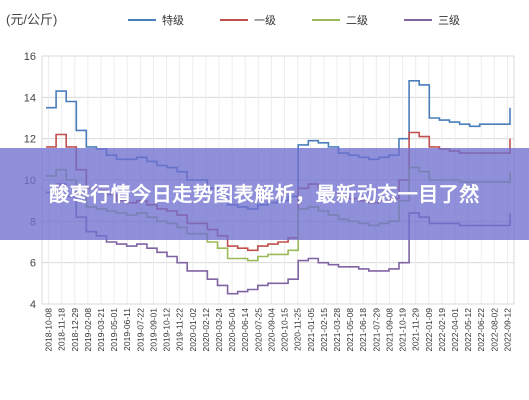 Image resolution: width=529 pixels, height=400 pixels. Describe the element at coordinates (173, 20) in the screenshot. I see `legend-label-1: 特级` at that location.